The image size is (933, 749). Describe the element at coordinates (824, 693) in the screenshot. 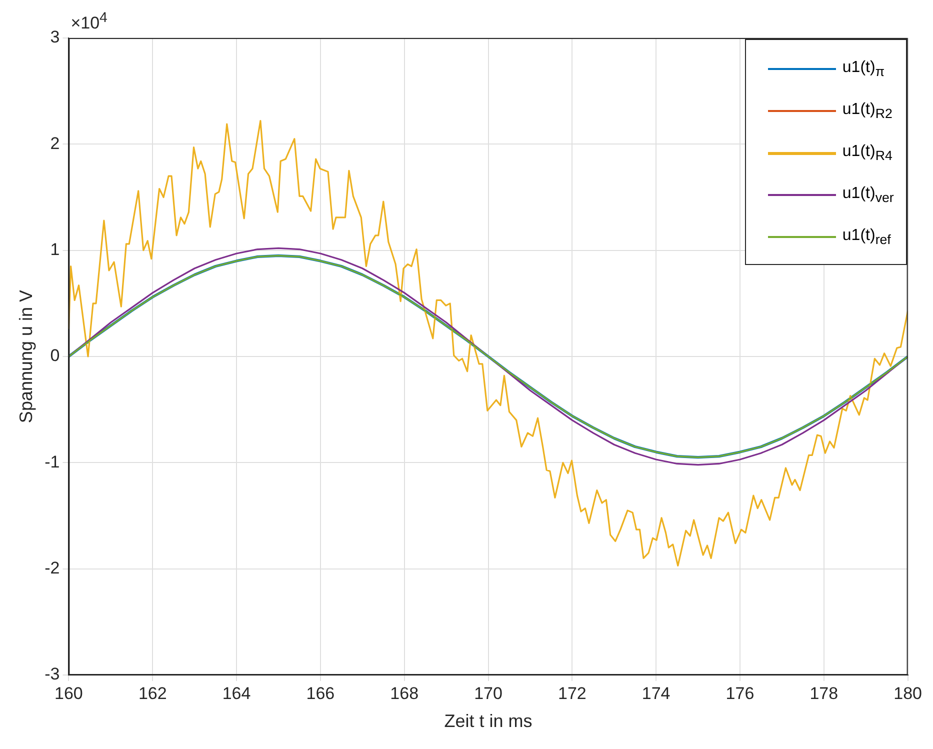

I see `x-tick-label: 178` at that location.